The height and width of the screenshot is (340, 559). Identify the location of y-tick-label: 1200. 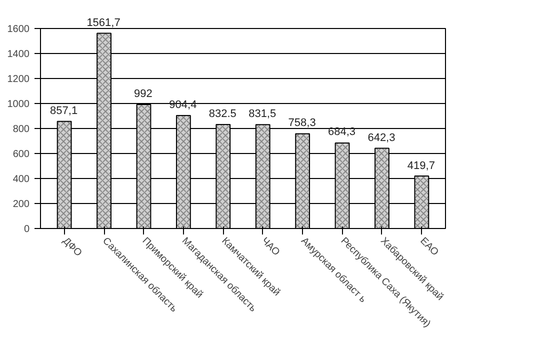
(18, 79).